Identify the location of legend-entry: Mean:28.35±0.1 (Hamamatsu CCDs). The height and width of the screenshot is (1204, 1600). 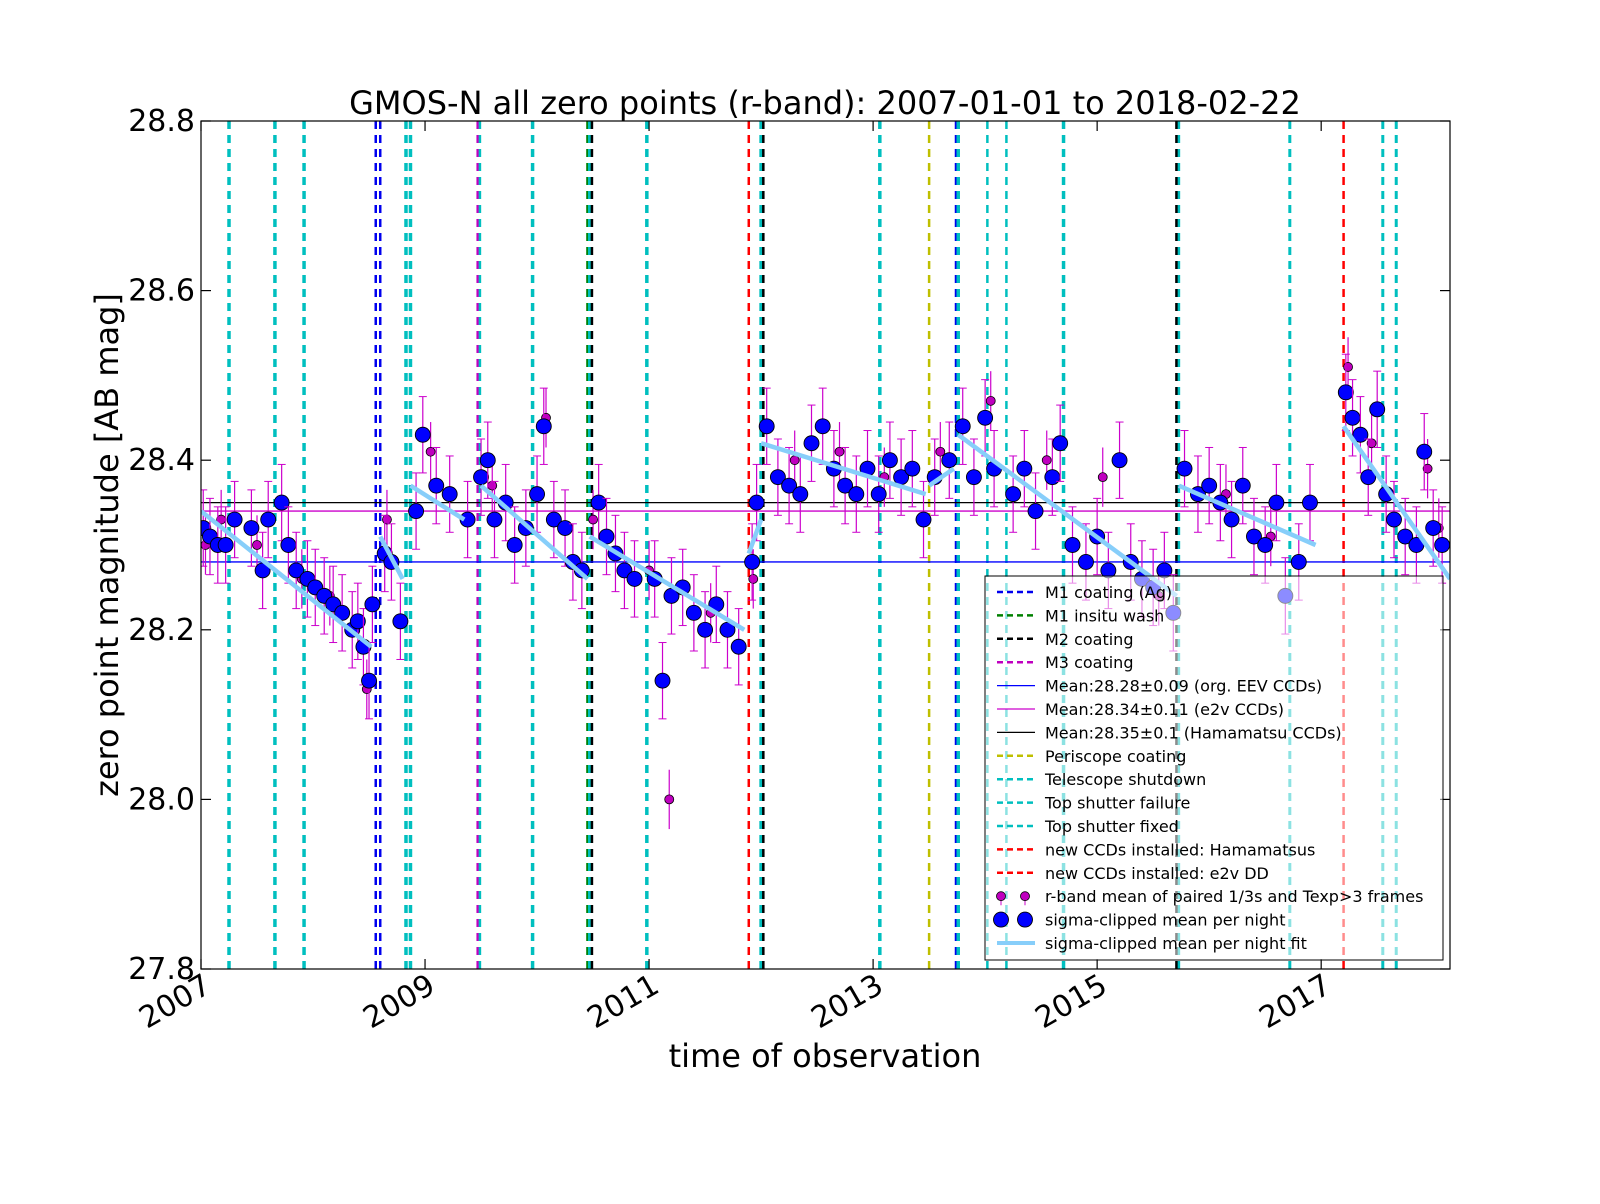
(1169, 732).